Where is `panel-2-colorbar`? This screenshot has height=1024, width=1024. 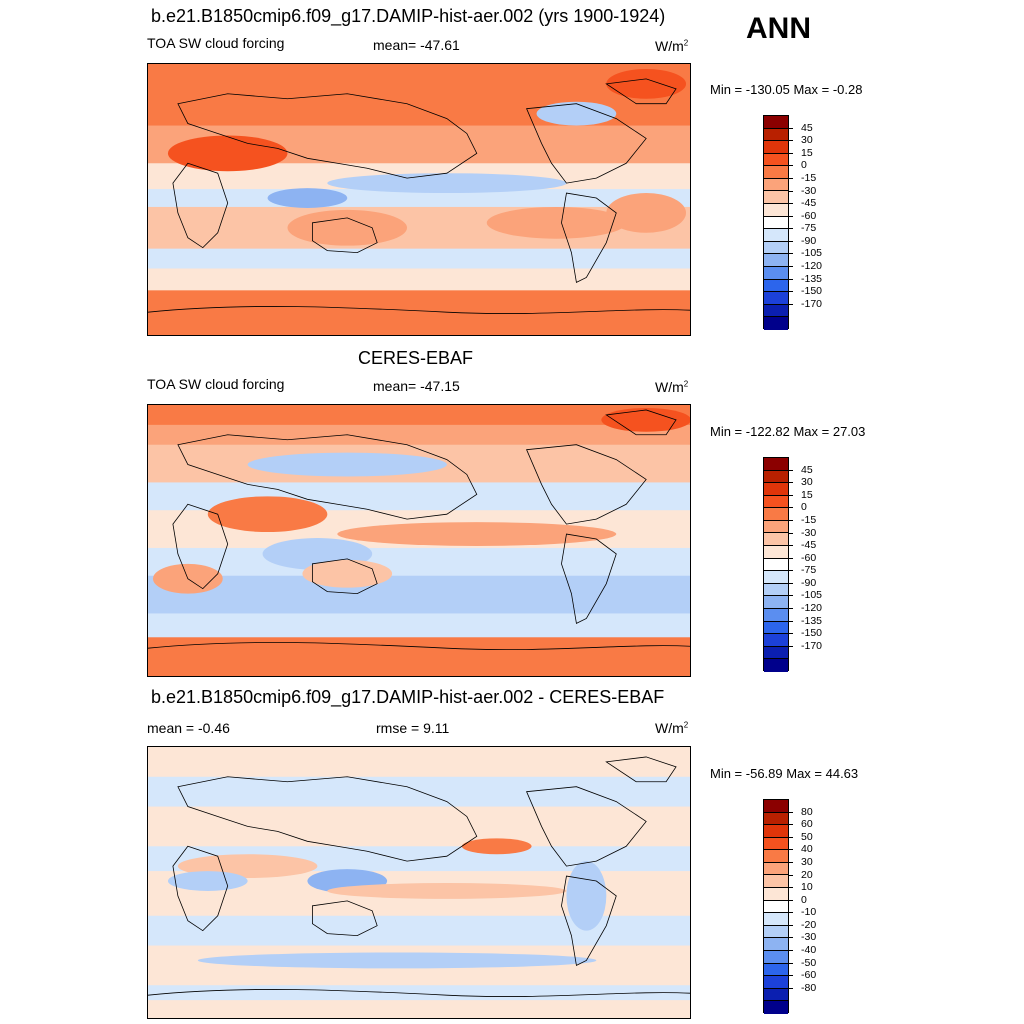
panel-2-colorbar is located at coordinates (776, 564).